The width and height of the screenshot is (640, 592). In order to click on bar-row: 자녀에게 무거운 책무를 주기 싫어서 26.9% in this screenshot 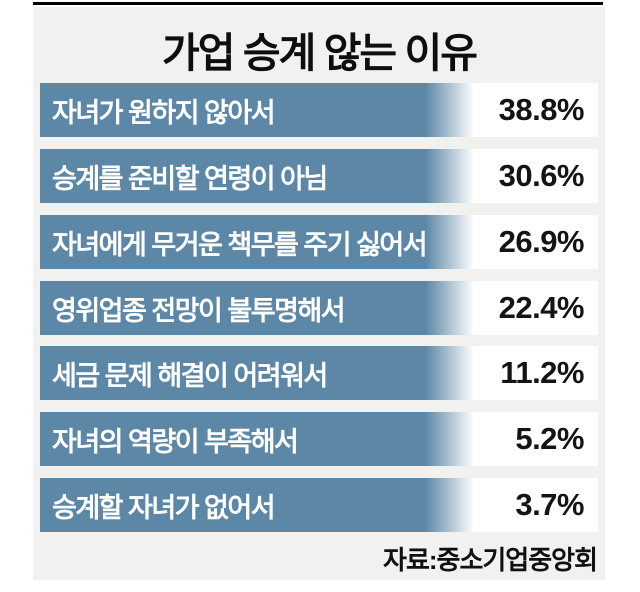, I will do `click(319, 242)`.